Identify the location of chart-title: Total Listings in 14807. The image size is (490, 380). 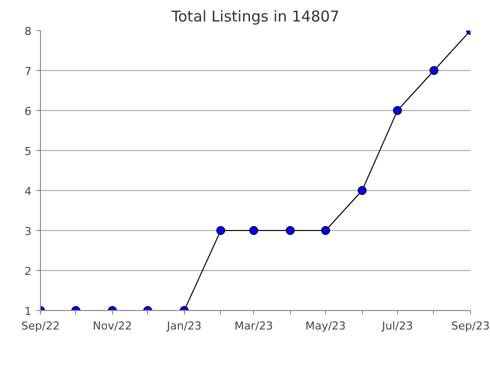
(255, 17).